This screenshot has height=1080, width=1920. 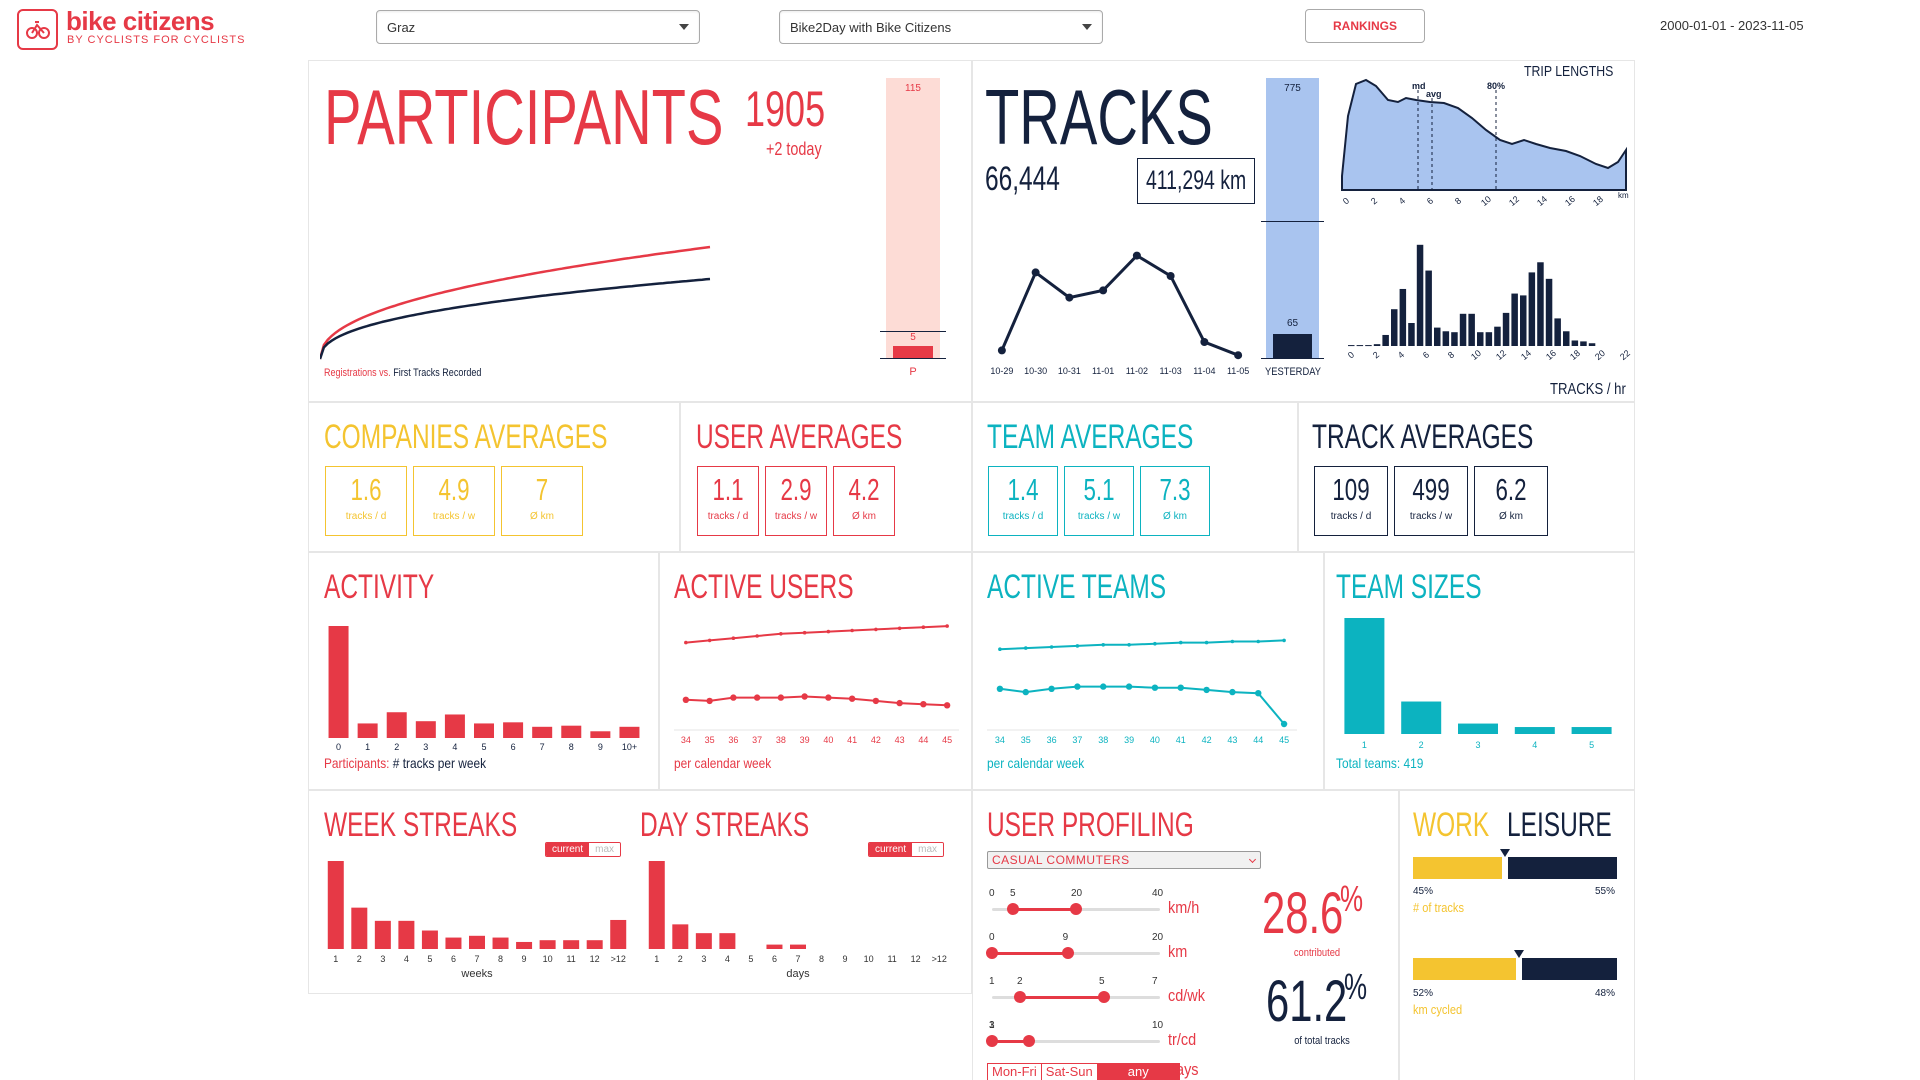 I want to click on users-panel, so click(x=826, y=477).